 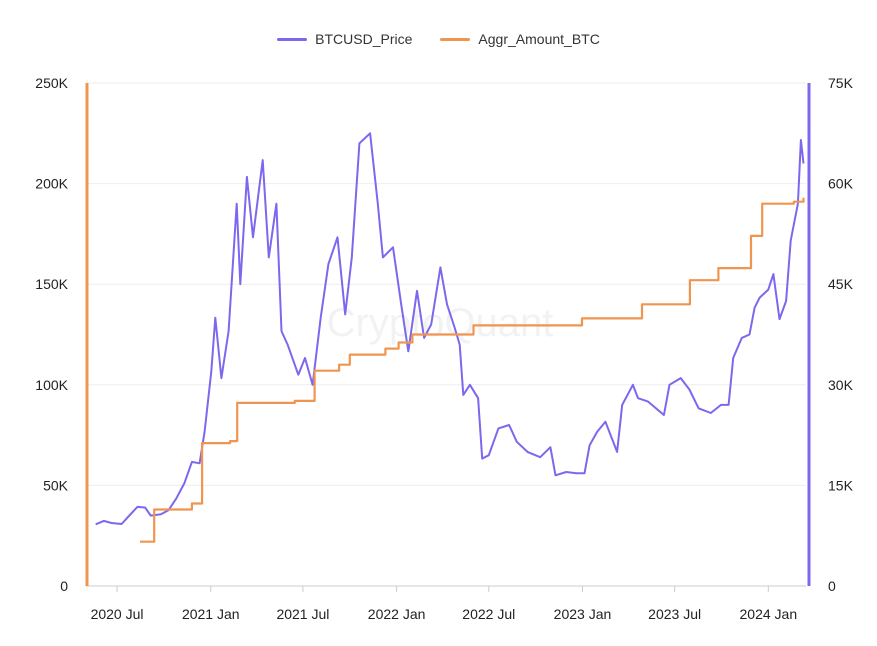 I want to click on legend-item-aggr-amount-btc: Aggr_Amount_BTC, so click(x=520, y=39).